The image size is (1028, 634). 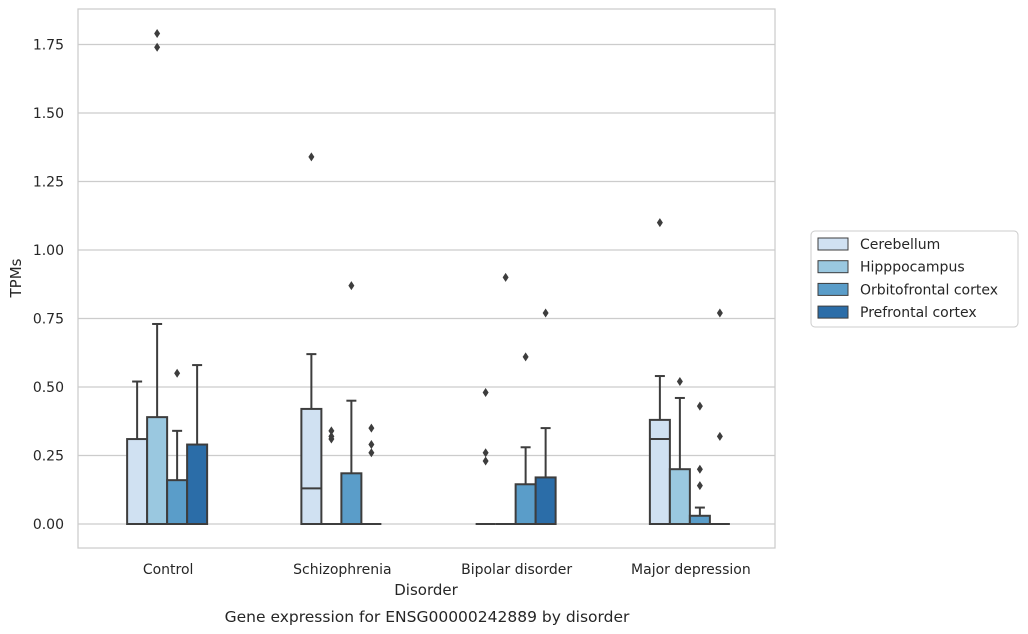 What do you see at coordinates (48, 320) in the screenshot?
I see `y-tick-label: 0.75` at bounding box center [48, 320].